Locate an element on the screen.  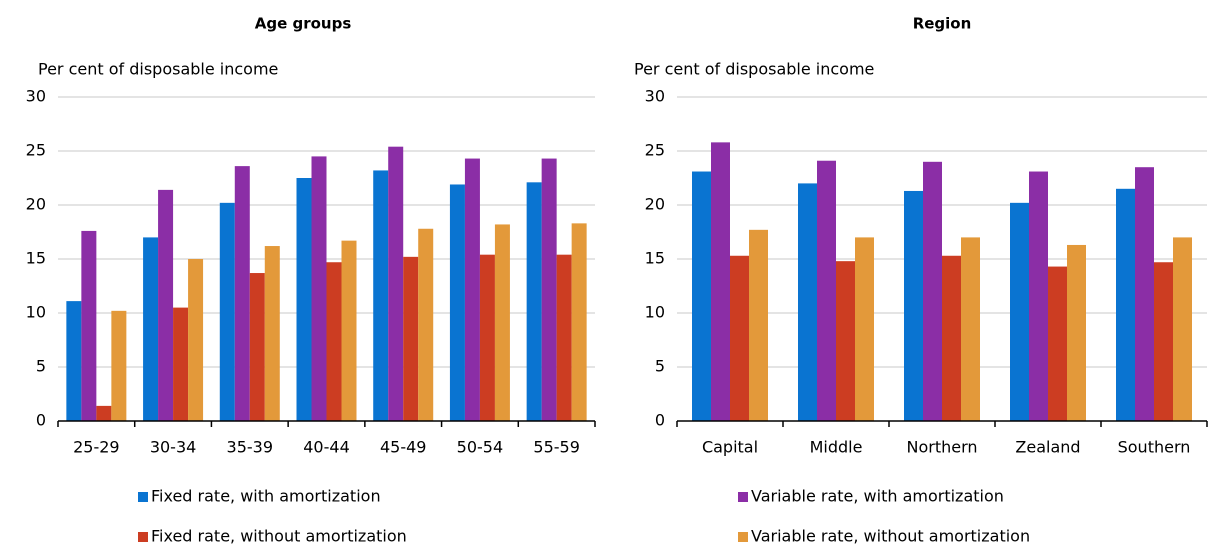
x-tick-label: 50-54 is located at coordinates (480, 447).